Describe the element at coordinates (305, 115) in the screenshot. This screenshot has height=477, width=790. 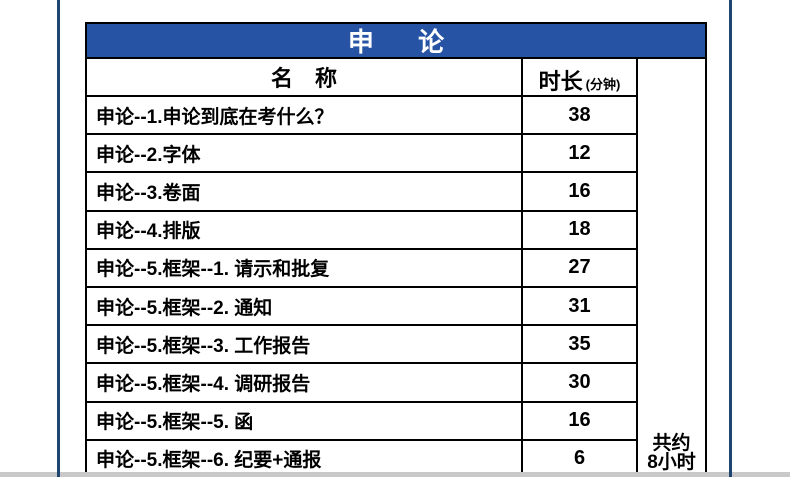
I see `course-name: 申论--1.申论到底在考什么？` at that location.